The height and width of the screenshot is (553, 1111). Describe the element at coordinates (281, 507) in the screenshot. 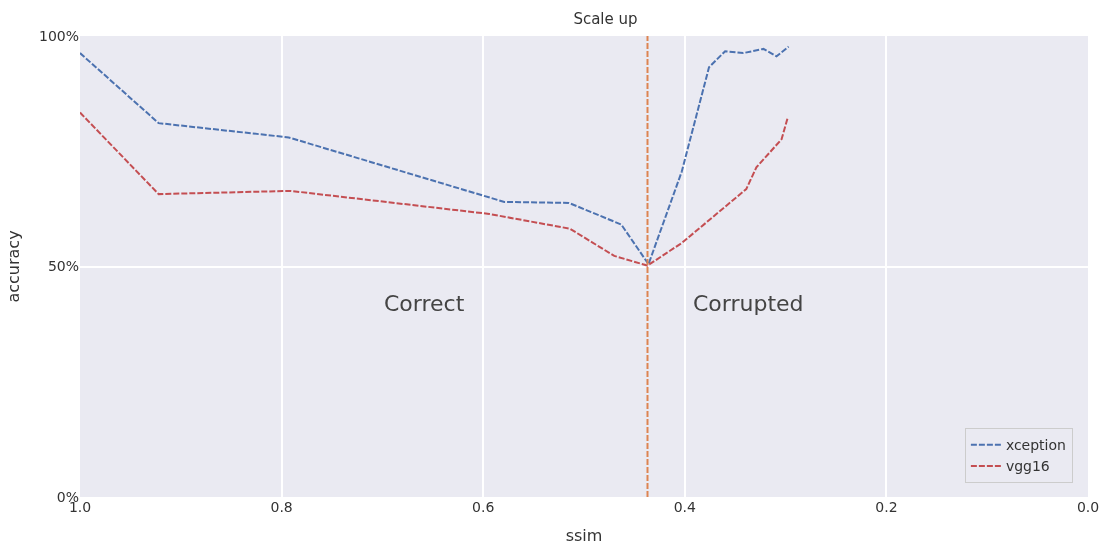

I see `x-tick-label: 0.8` at that location.